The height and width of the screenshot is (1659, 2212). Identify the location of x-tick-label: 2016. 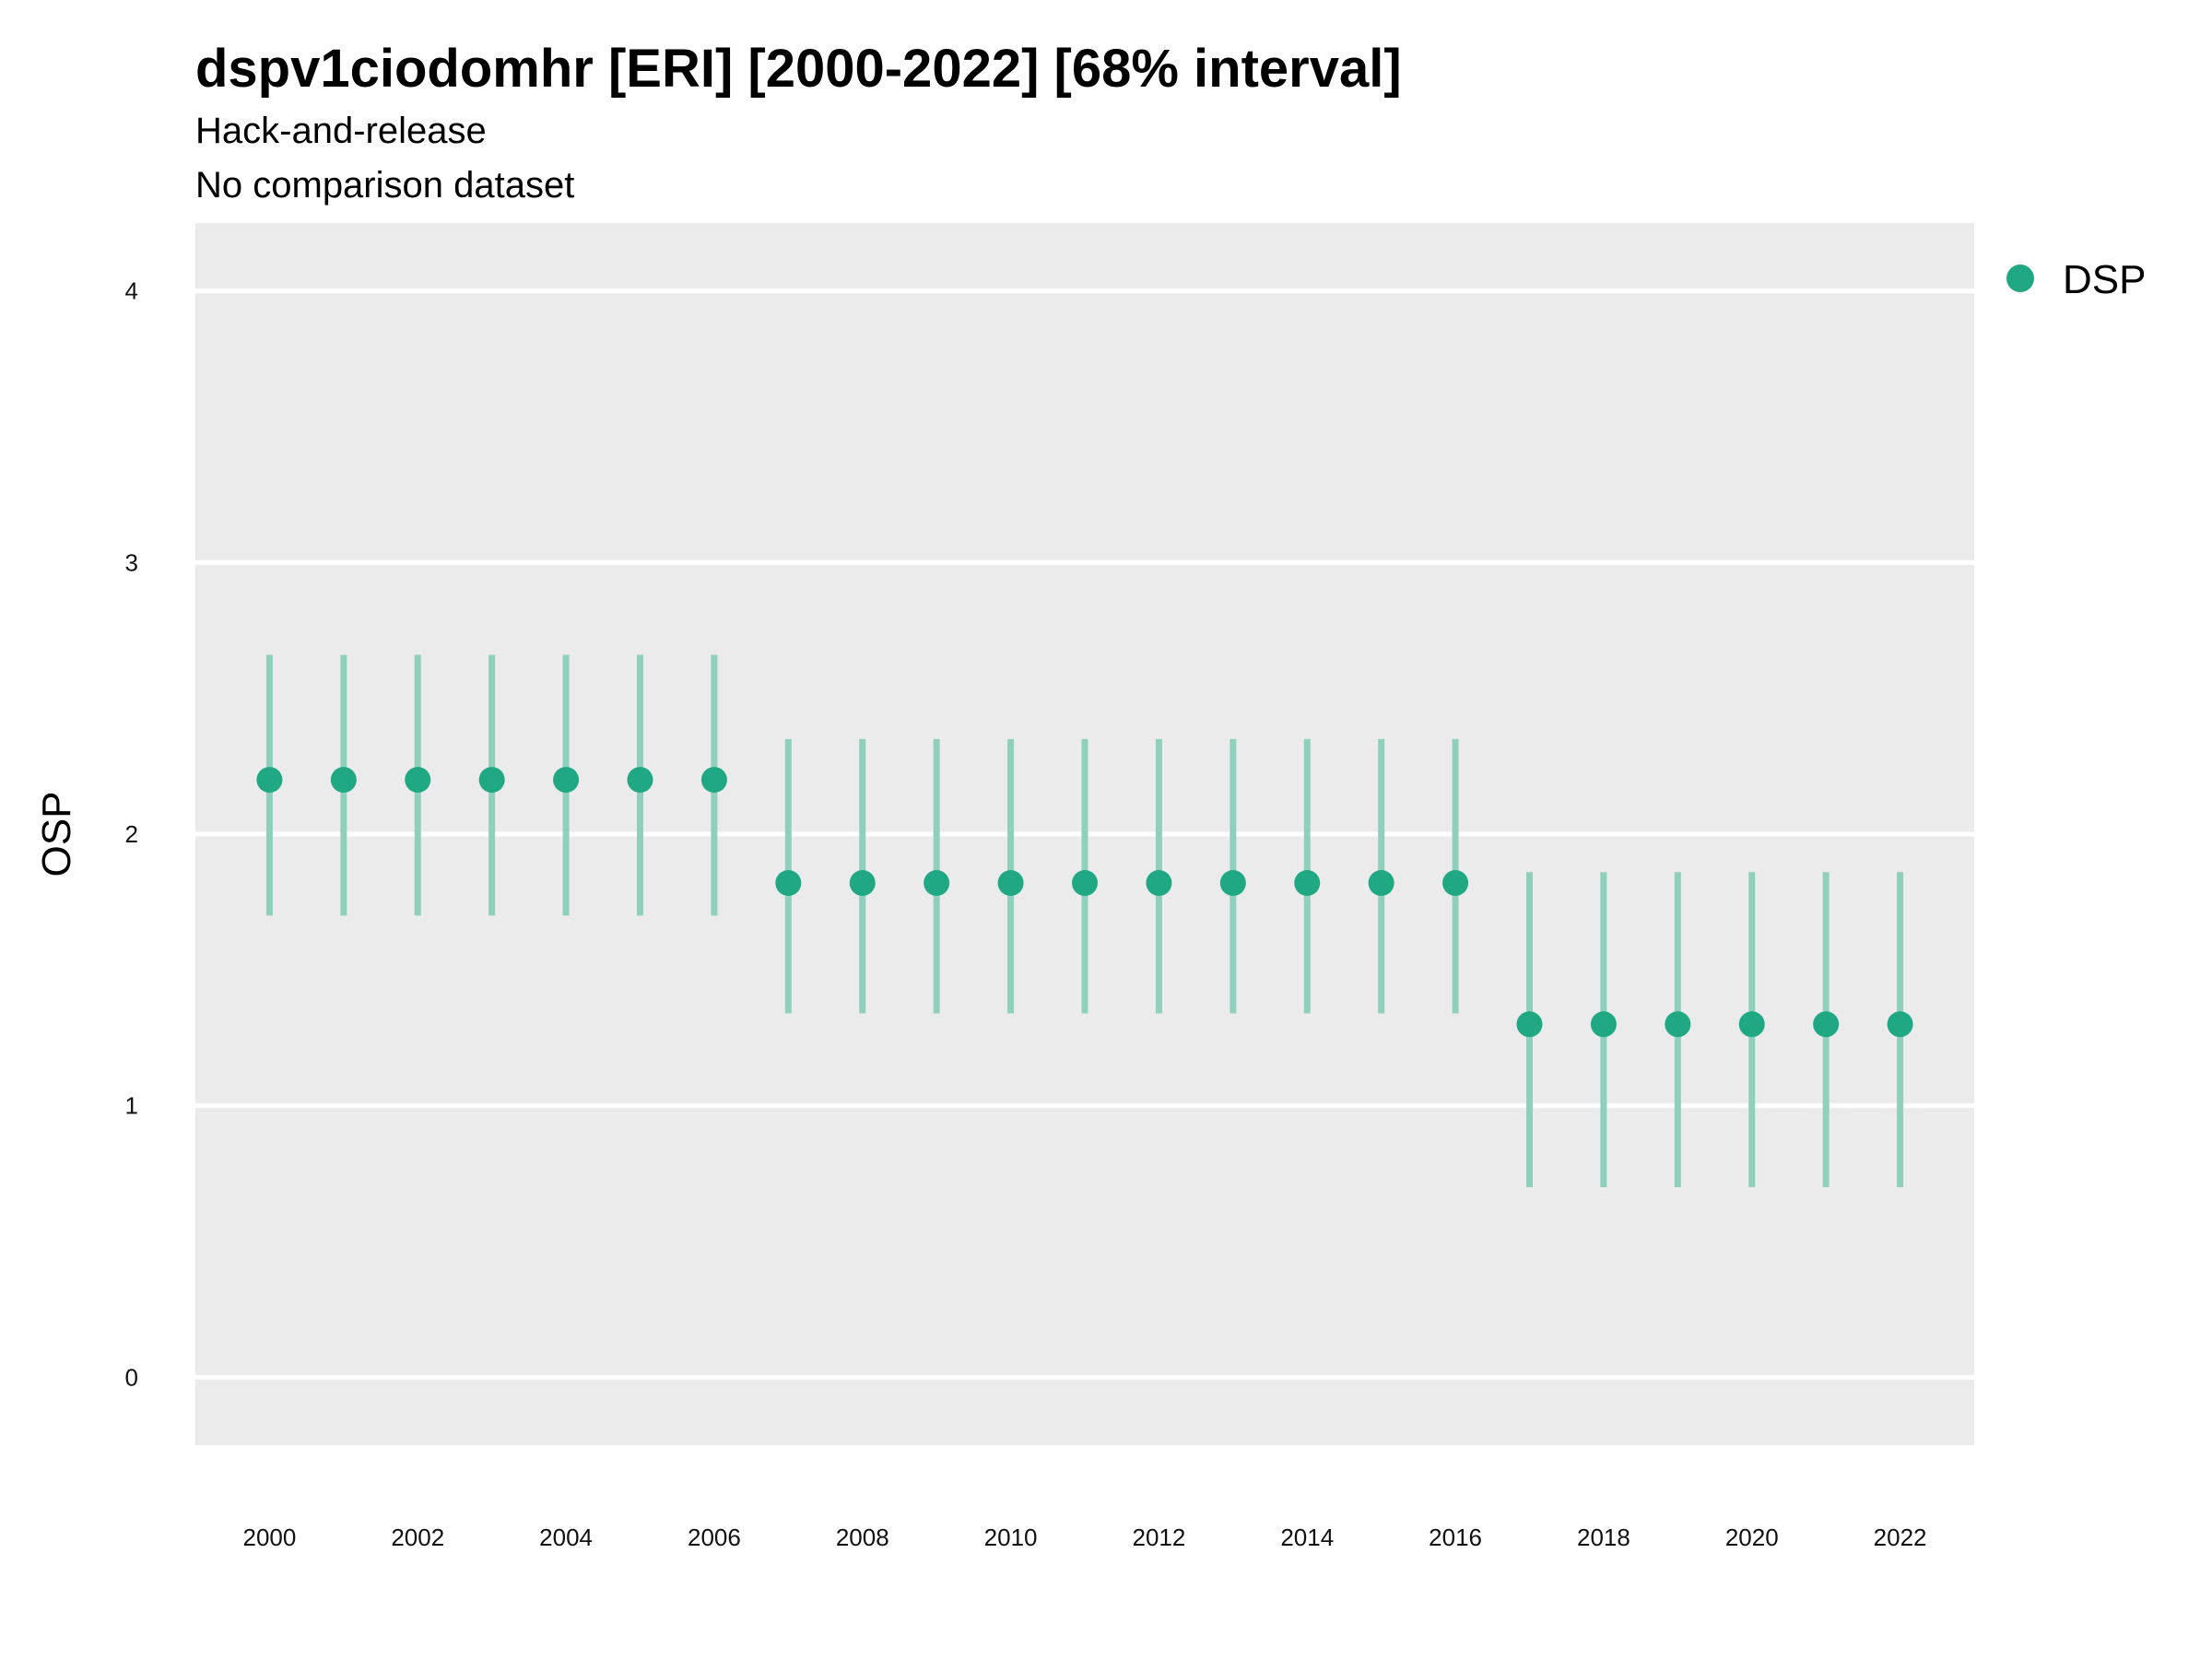
(1455, 1537).